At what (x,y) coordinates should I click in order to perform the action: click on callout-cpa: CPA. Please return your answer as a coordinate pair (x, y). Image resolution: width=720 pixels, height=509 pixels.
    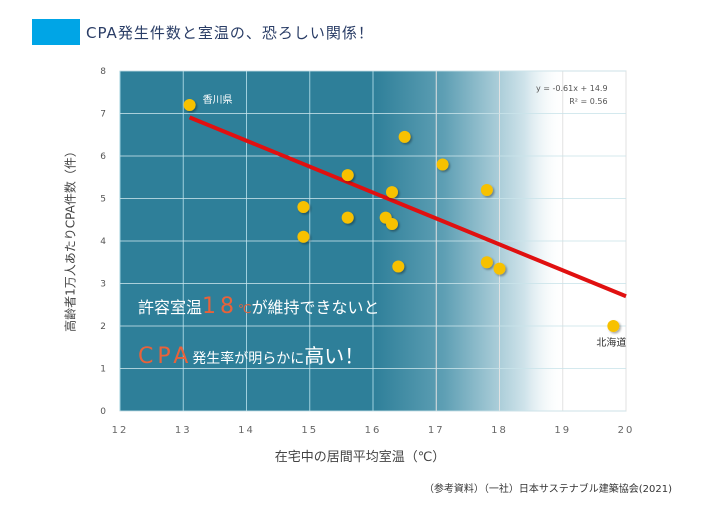
    Looking at the image, I should click on (165, 356).